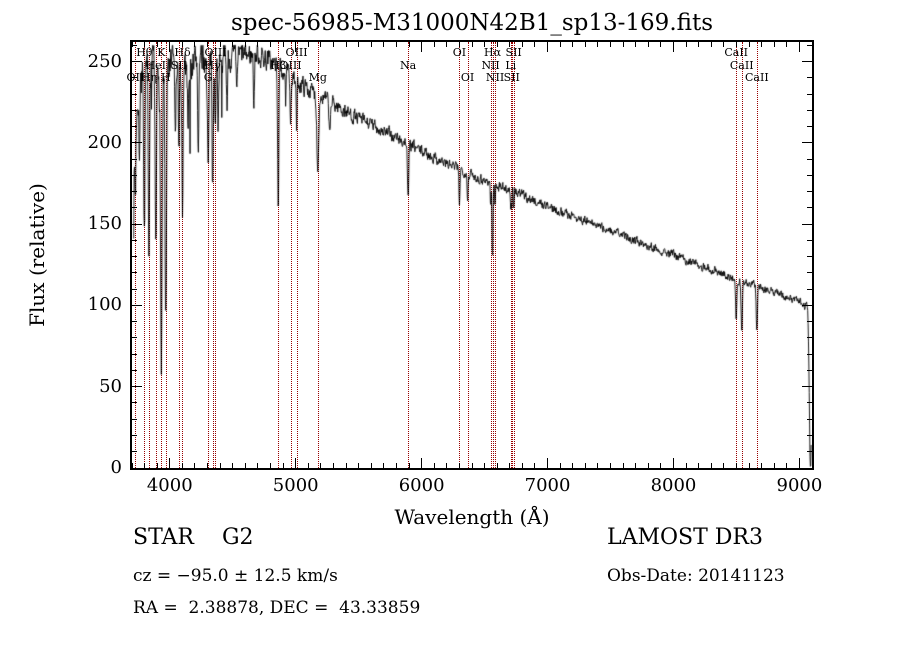  I want to click on spectral-line-label: OII, so click(135, 77).